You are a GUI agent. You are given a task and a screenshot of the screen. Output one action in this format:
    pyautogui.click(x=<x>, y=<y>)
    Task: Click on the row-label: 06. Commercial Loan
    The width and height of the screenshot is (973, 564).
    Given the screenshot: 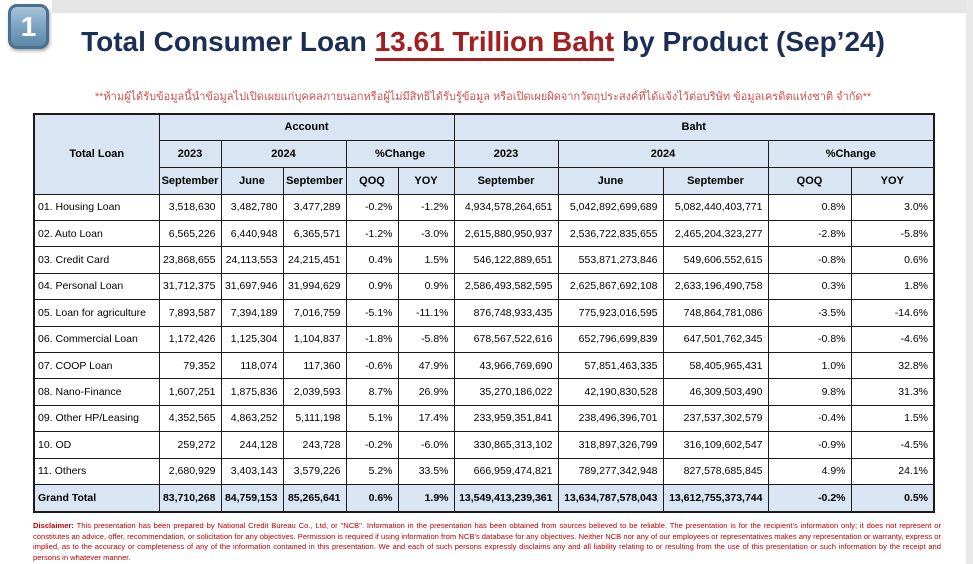 What is the action you would take?
    pyautogui.click(x=96, y=339)
    